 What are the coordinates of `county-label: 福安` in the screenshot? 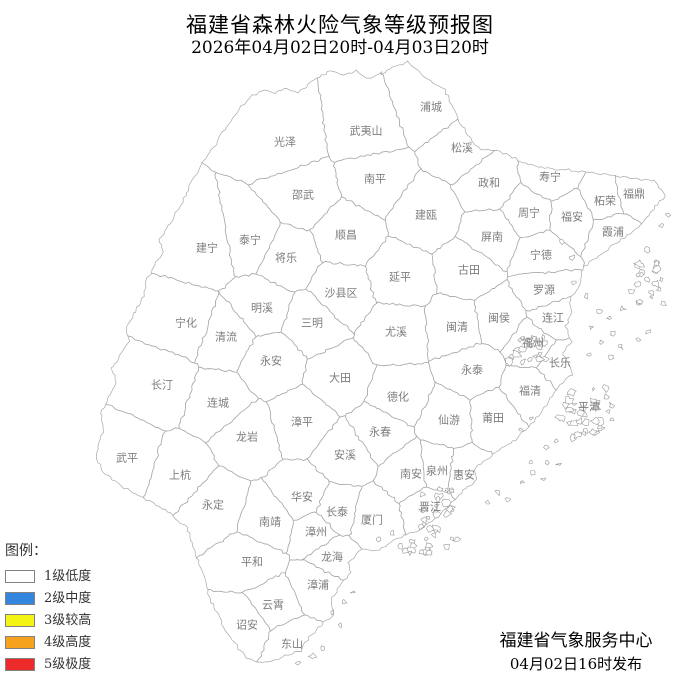 It's located at (572, 217).